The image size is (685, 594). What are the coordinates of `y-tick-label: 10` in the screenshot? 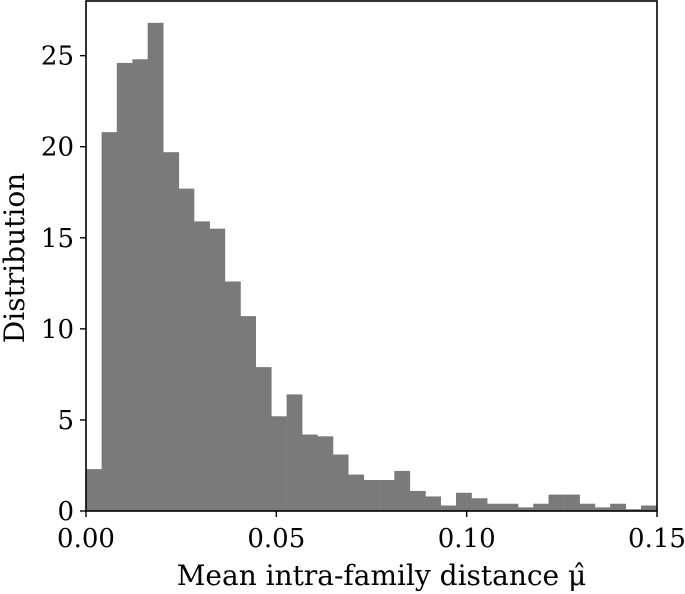 It's located at (57, 330).